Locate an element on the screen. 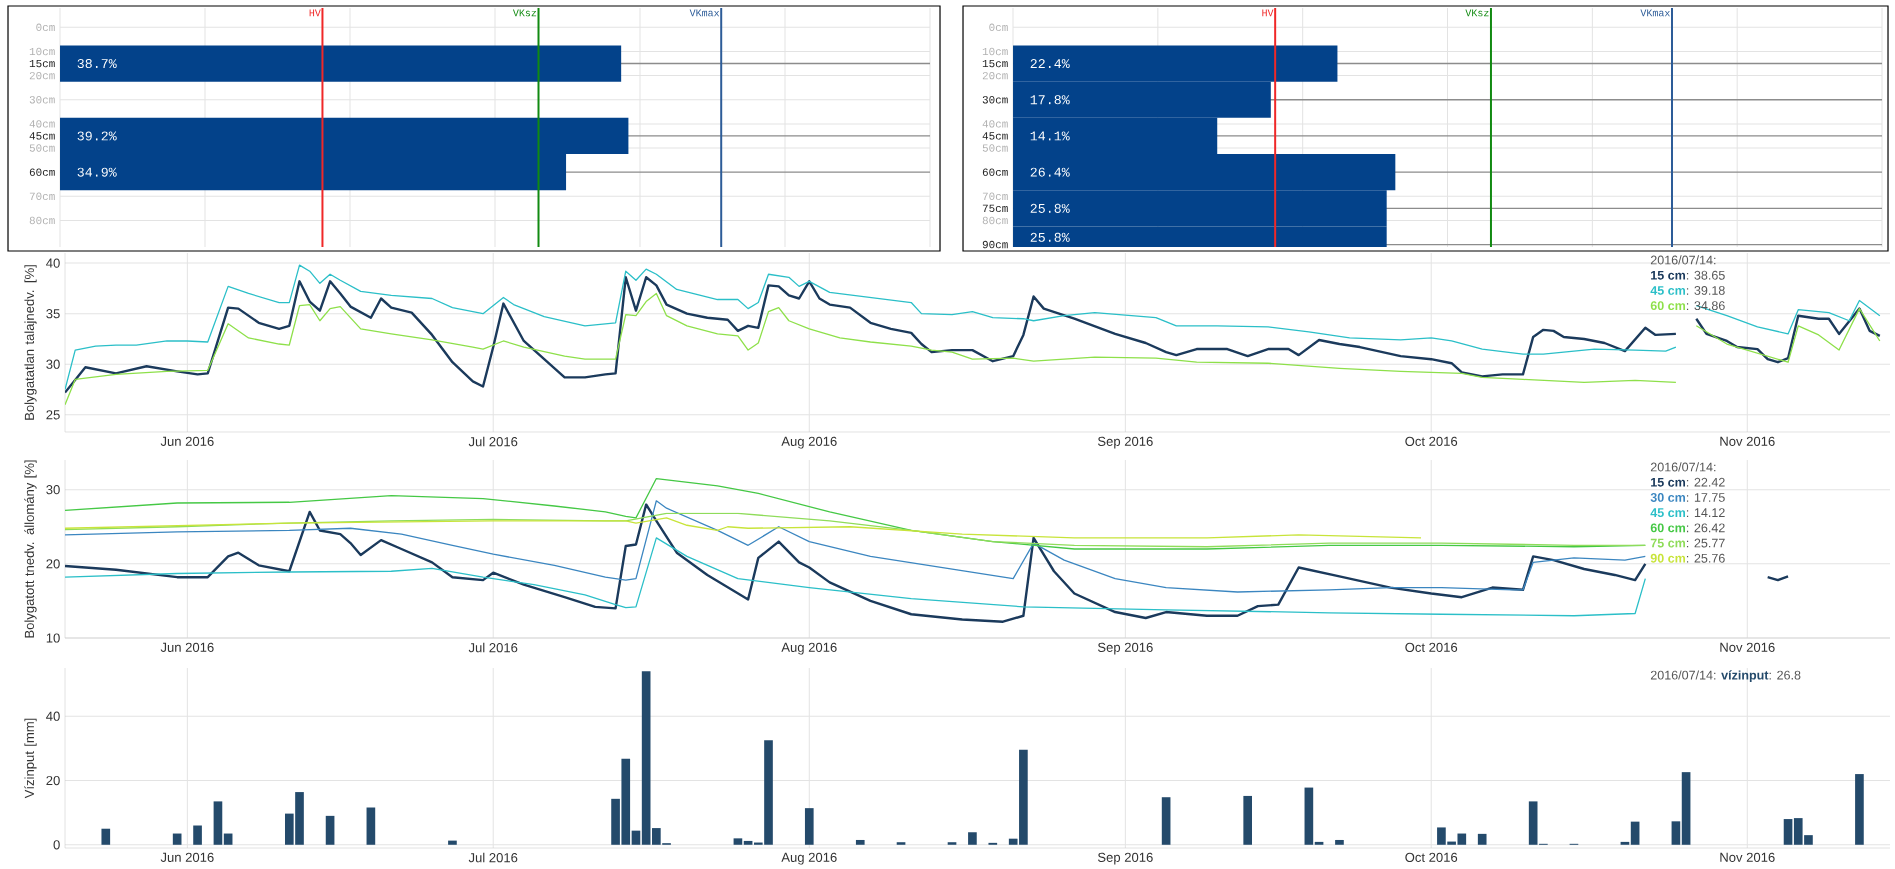  y-tick-label: 40 is located at coordinates (53, 716).